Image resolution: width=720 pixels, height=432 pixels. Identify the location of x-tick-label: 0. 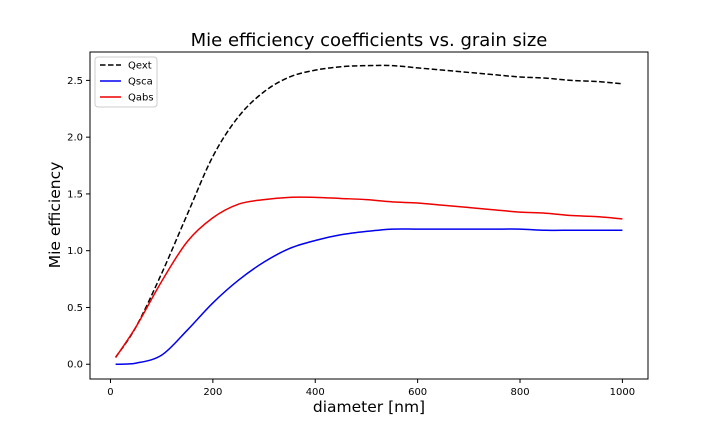
(110, 392).